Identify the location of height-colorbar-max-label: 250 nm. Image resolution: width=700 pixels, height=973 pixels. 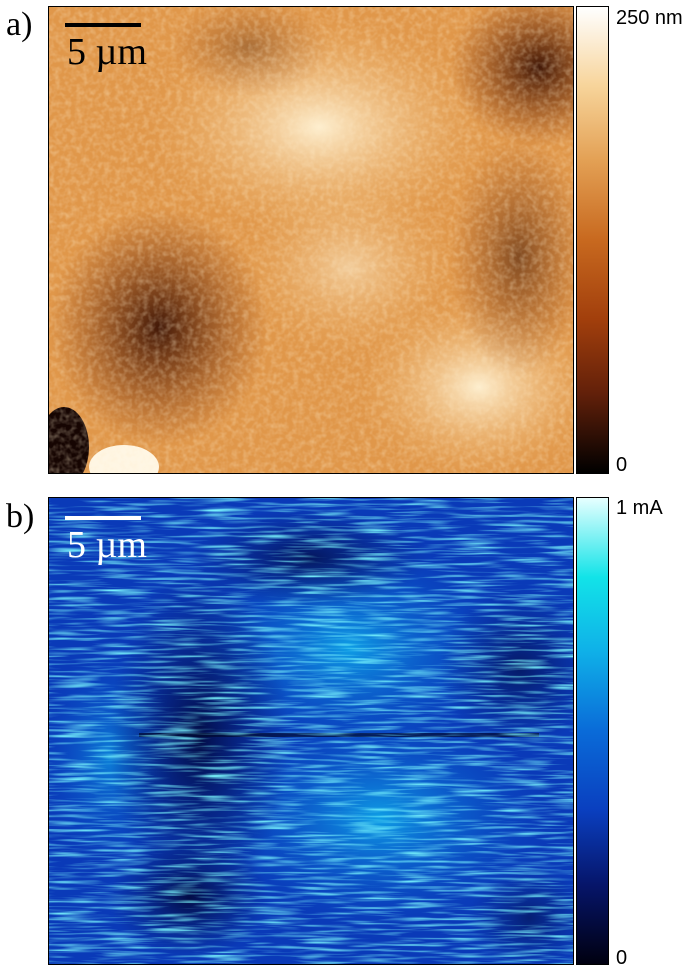
(649, 18).